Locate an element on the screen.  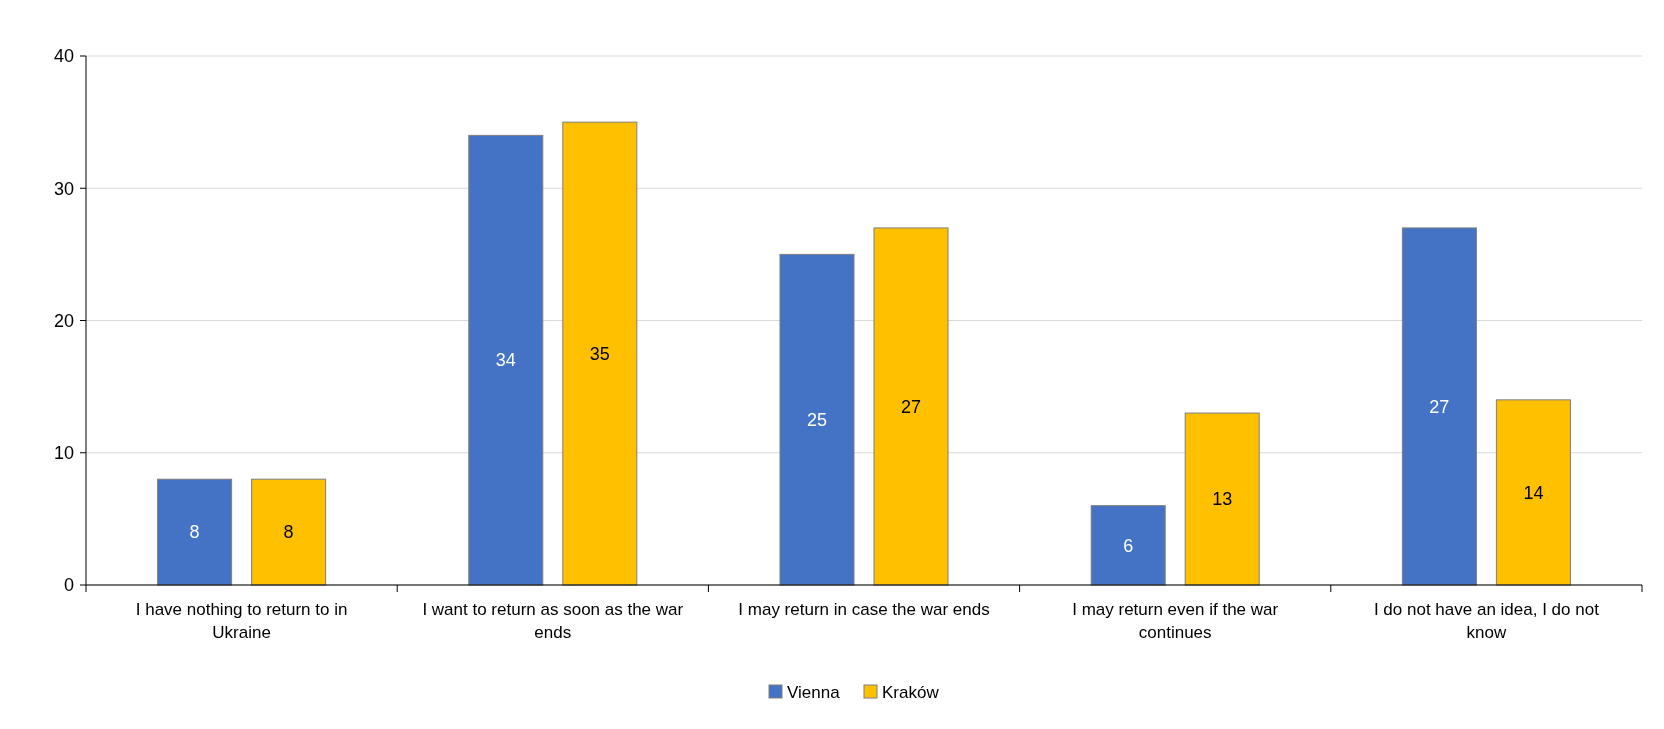
x-tick-label: I have nothing to return to in Ukraine is located at coordinates (241, 621).